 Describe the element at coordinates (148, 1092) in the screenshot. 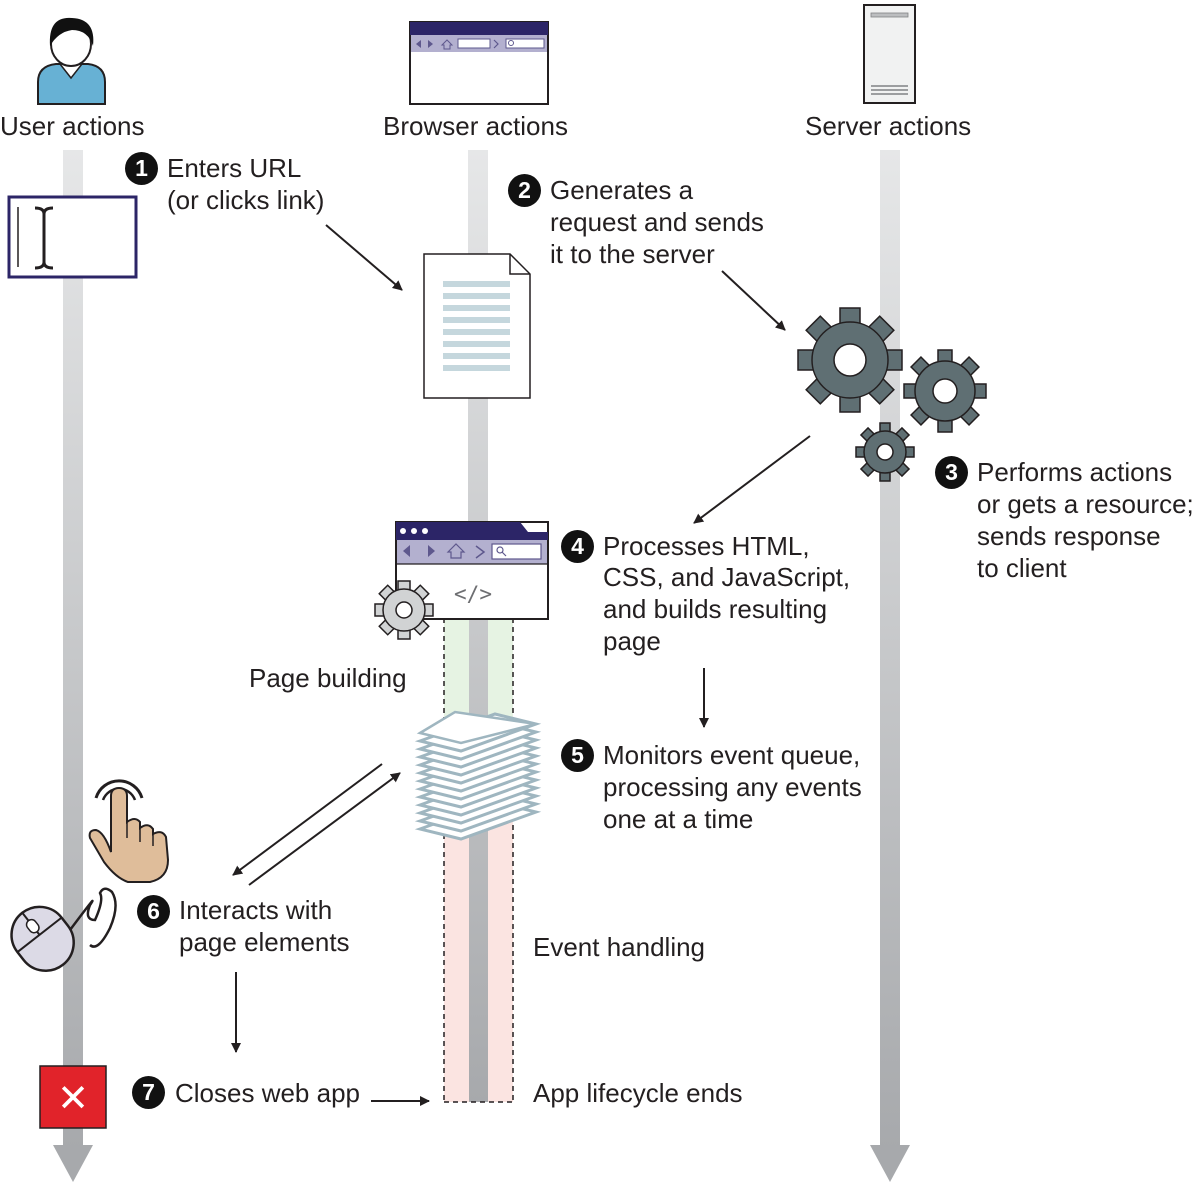

I see `step-7-badge: 7` at that location.